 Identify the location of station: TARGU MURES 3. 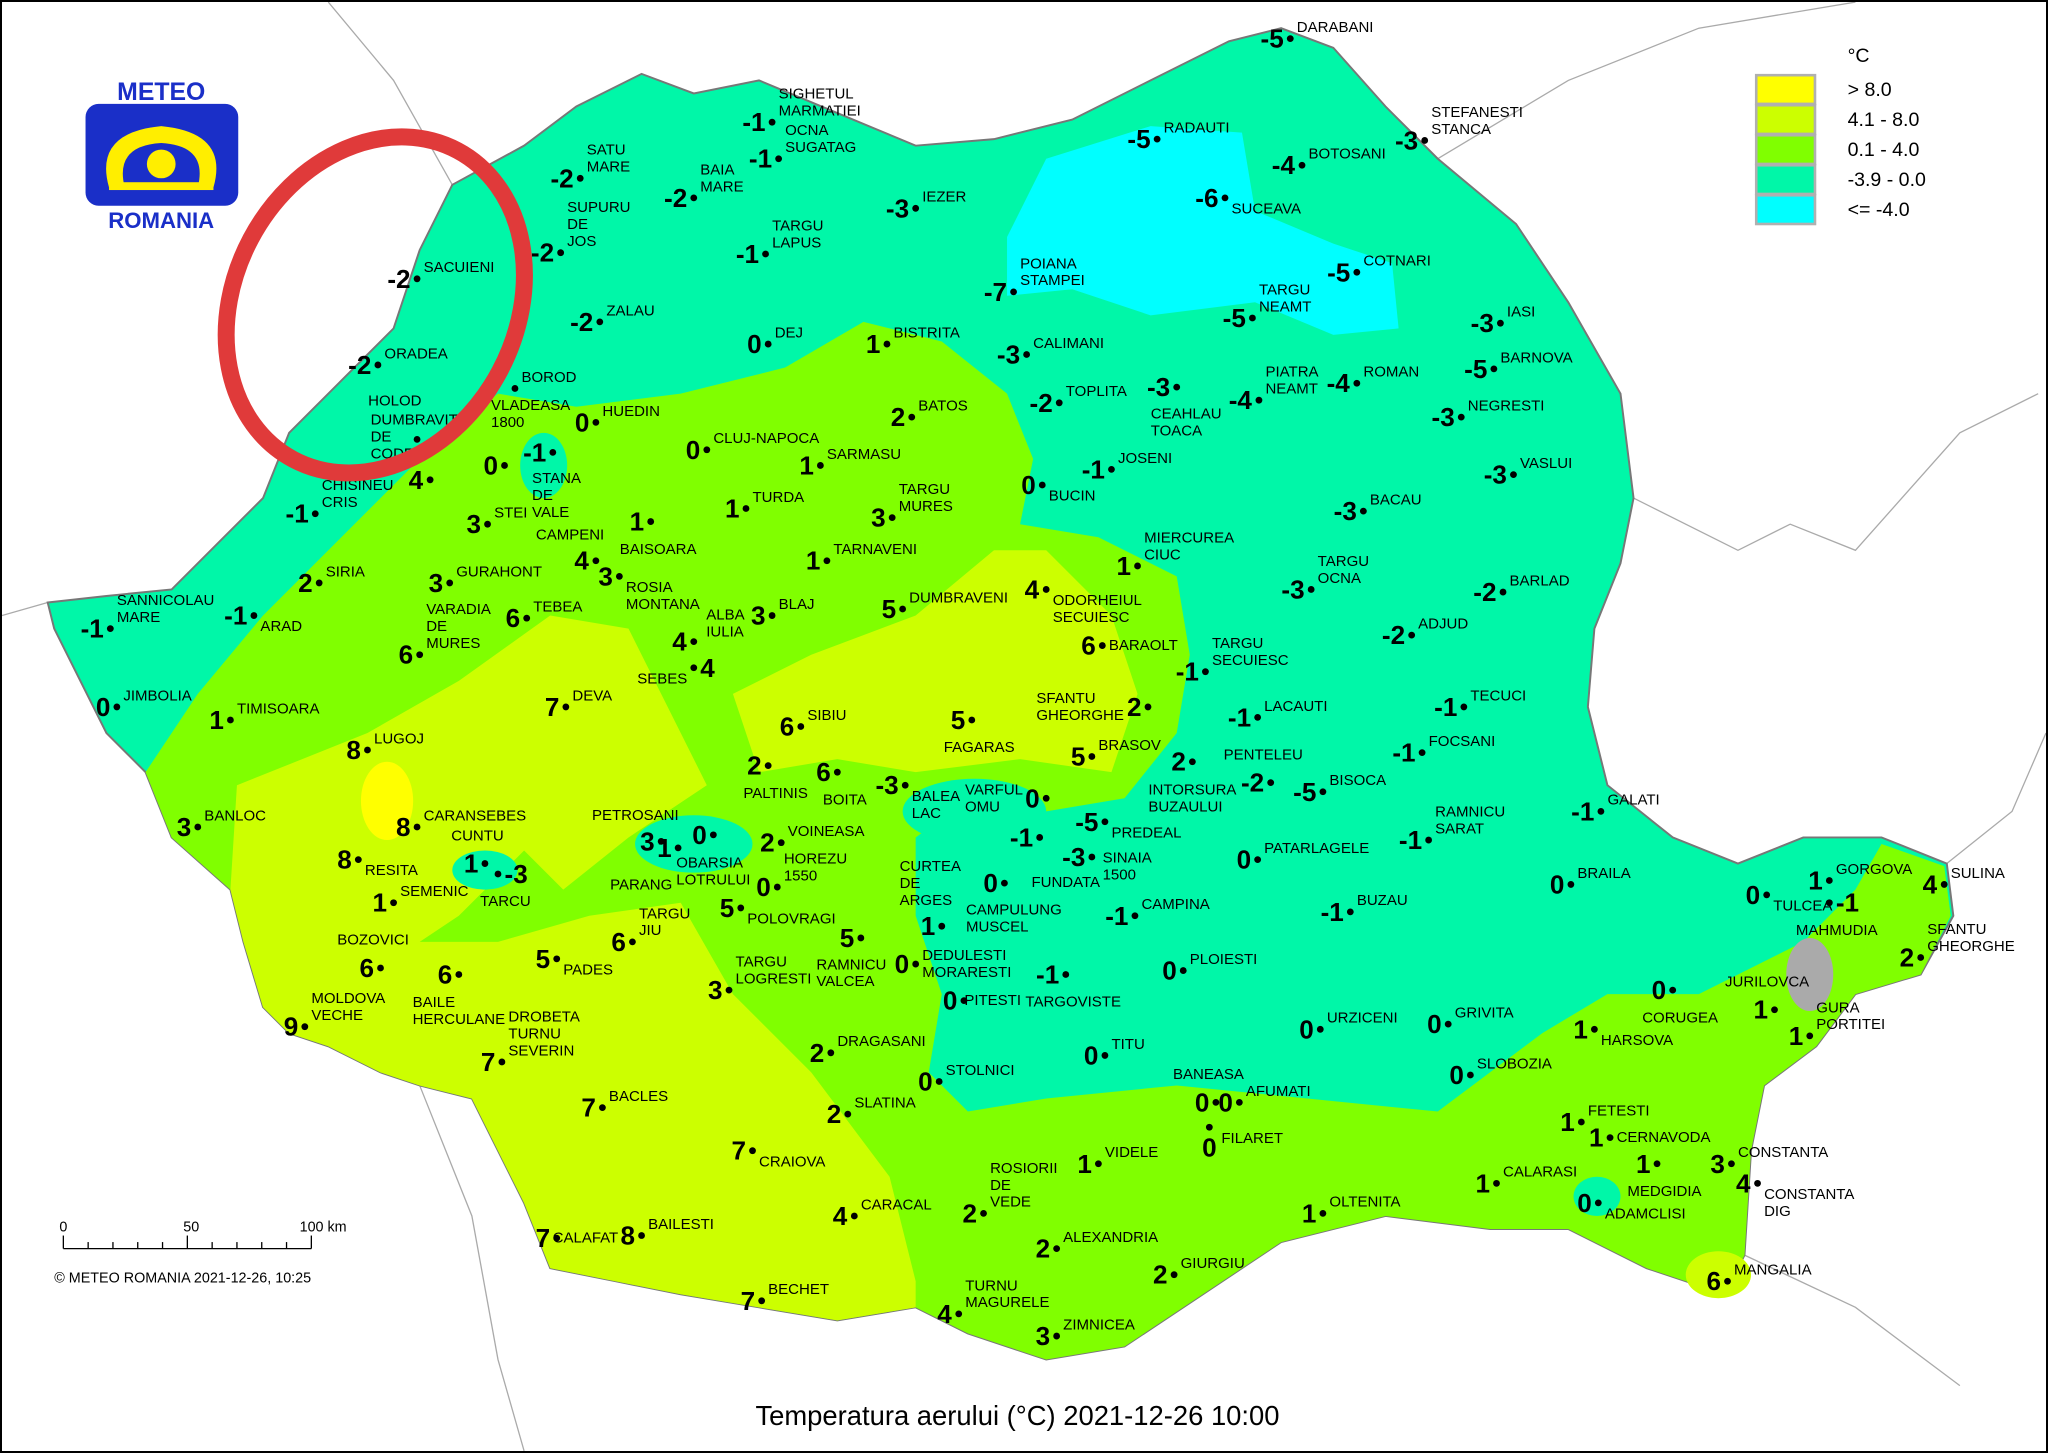
(912, 507).